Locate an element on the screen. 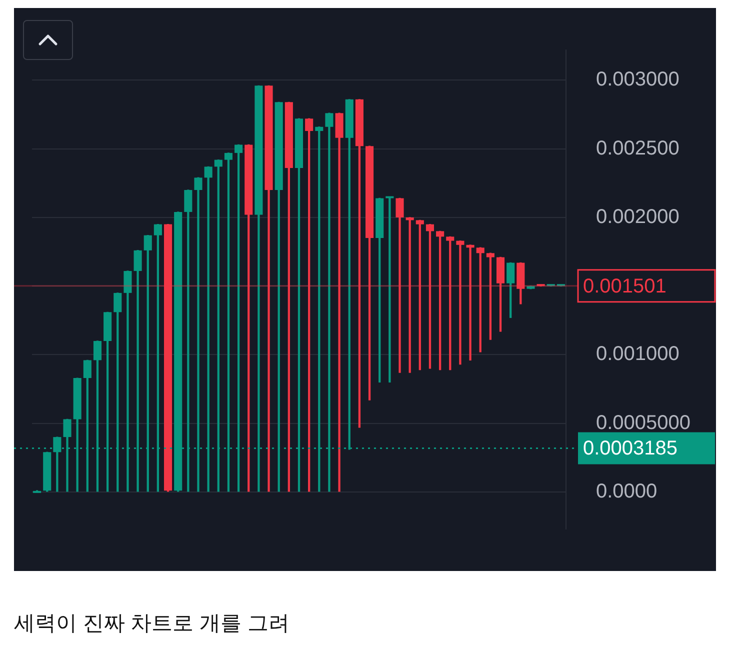 Image resolution: width=736 pixels, height=657 pixels. y-tick-label: 0.001000 is located at coordinates (638, 354).